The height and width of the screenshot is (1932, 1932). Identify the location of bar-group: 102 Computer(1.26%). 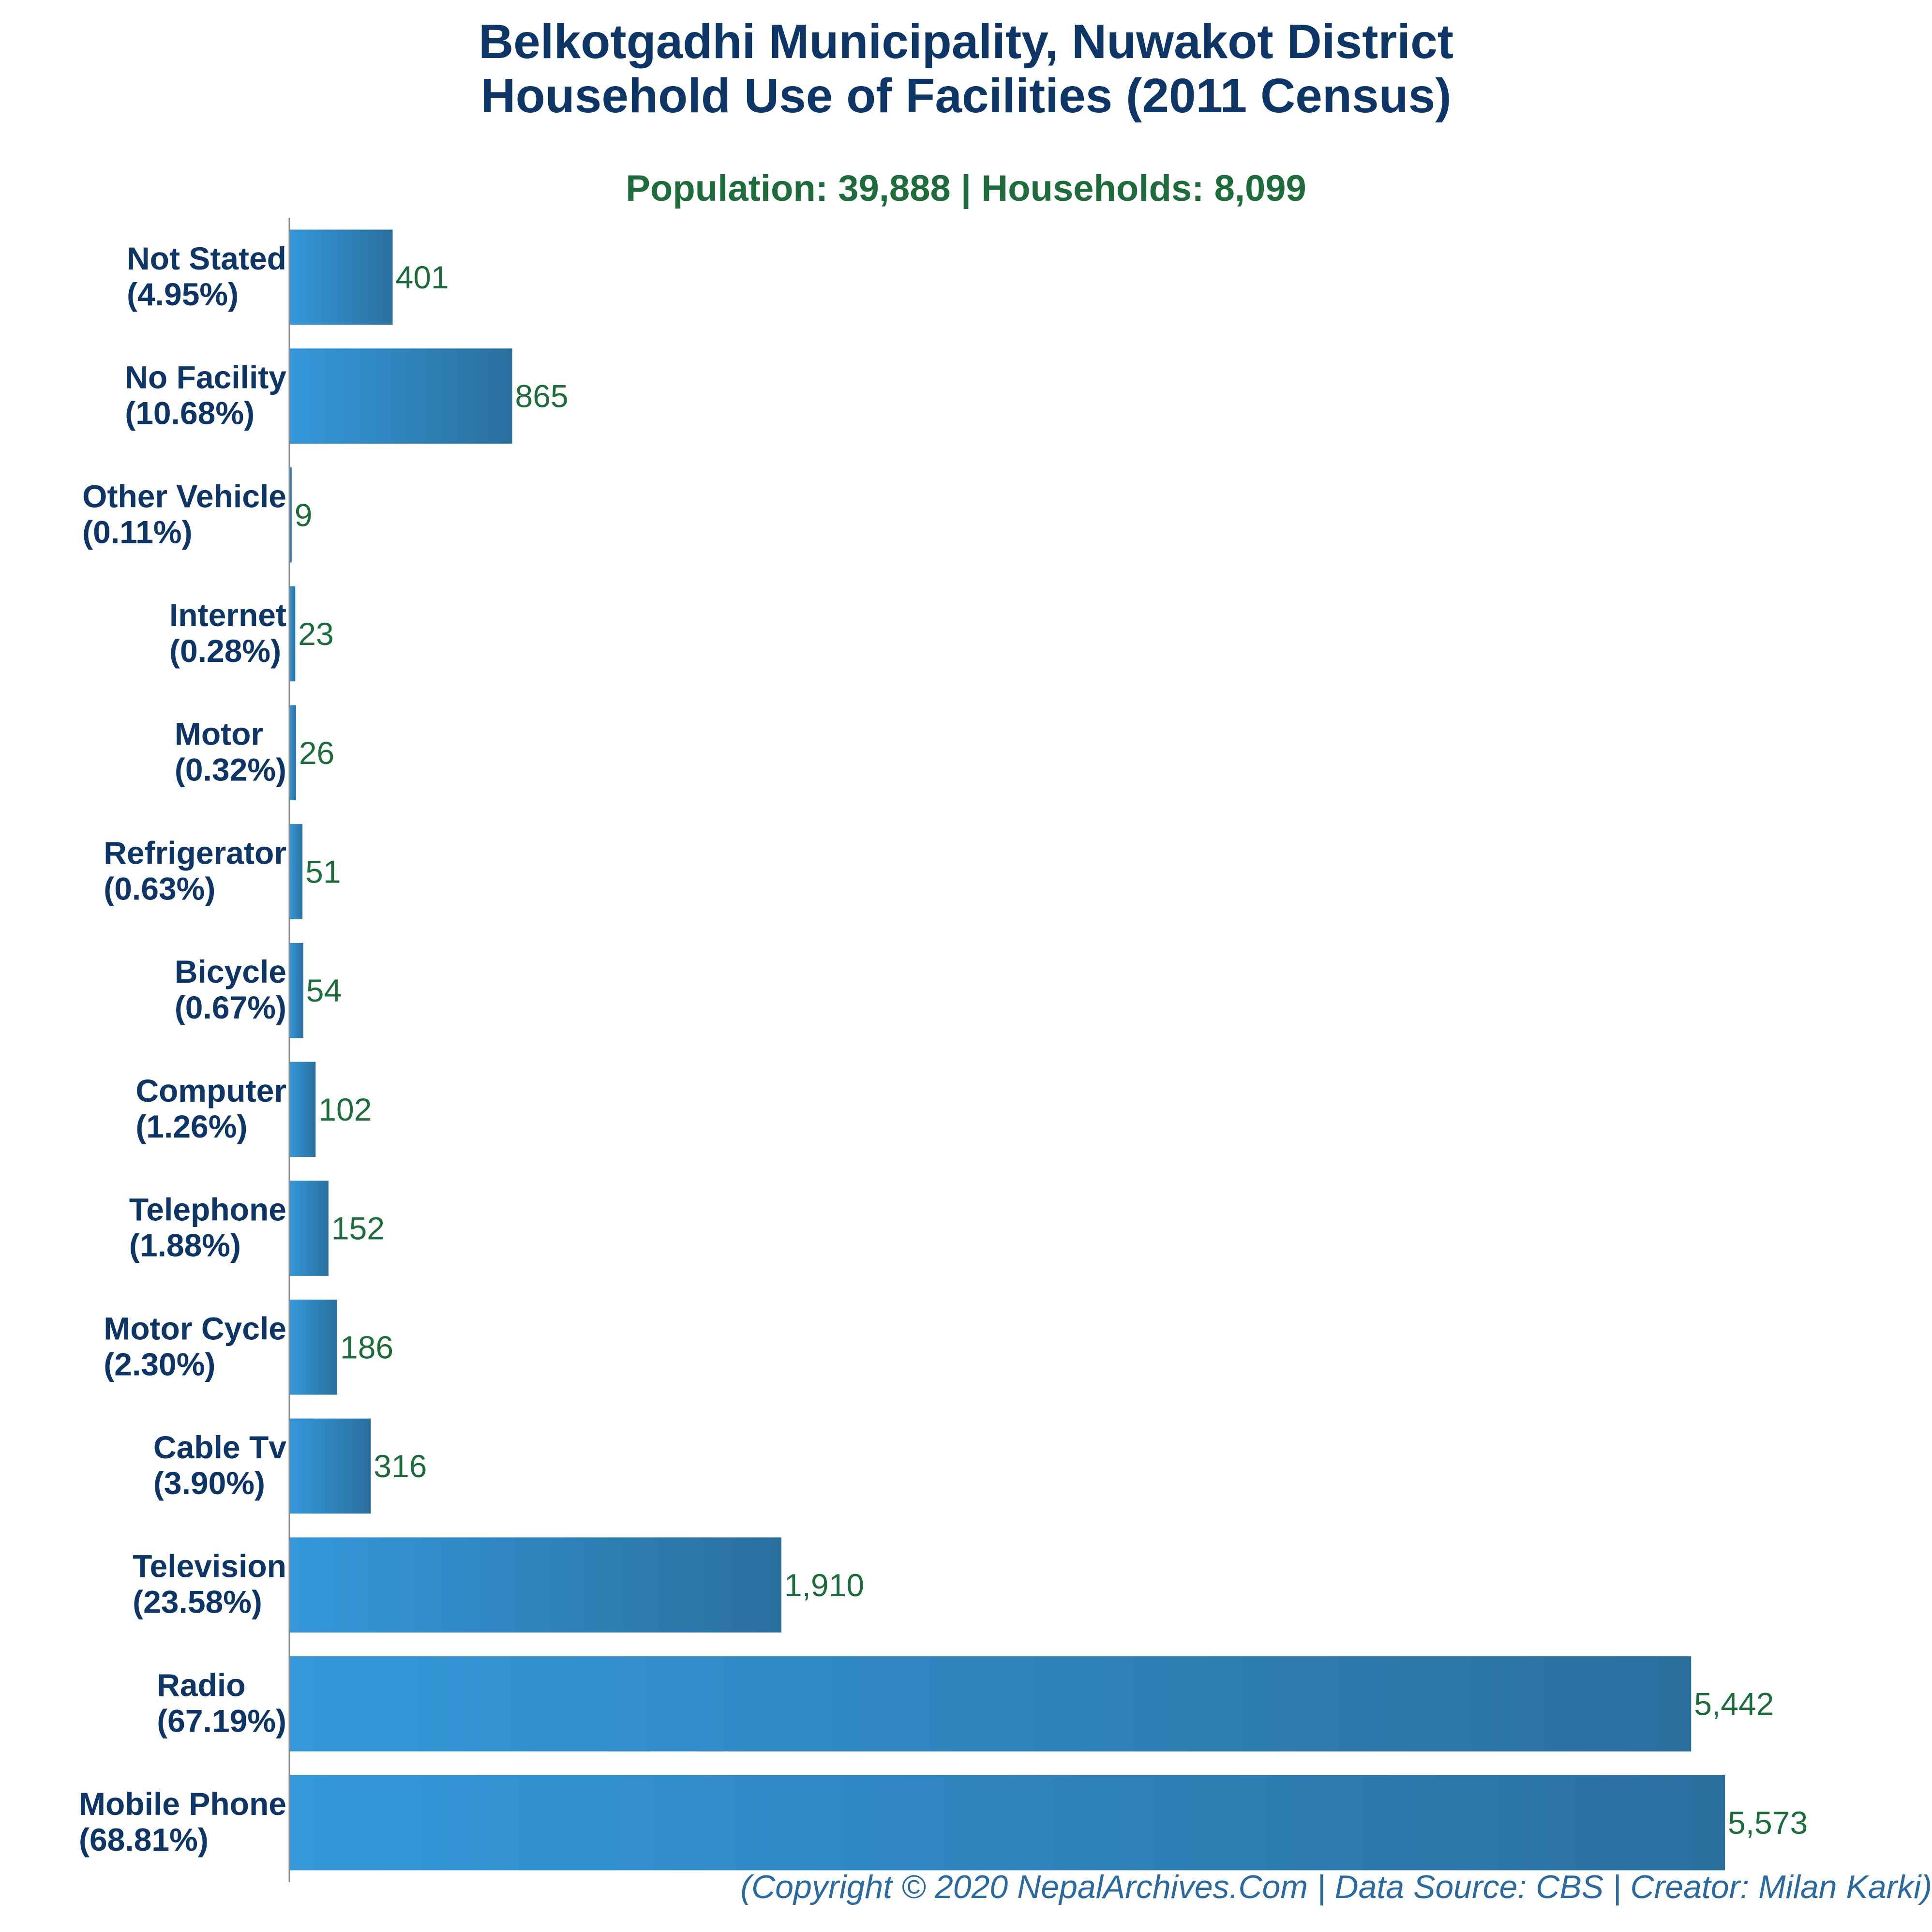
(253, 1109).